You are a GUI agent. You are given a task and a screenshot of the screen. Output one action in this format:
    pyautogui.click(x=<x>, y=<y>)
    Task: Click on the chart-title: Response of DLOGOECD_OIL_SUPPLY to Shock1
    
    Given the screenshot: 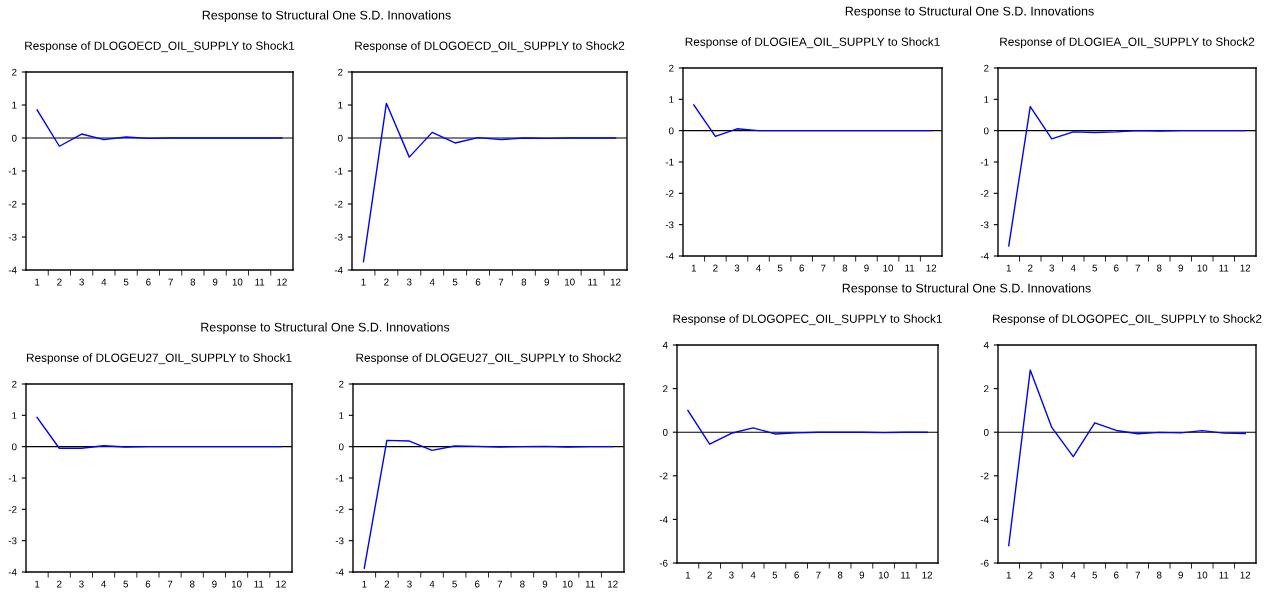 What is the action you would take?
    pyautogui.click(x=160, y=47)
    